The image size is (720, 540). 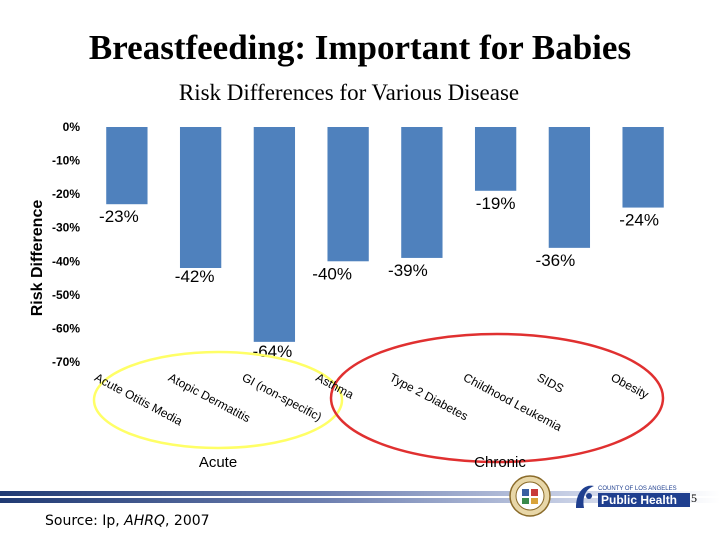 I want to click on data-label: -39%, so click(x=408, y=270).